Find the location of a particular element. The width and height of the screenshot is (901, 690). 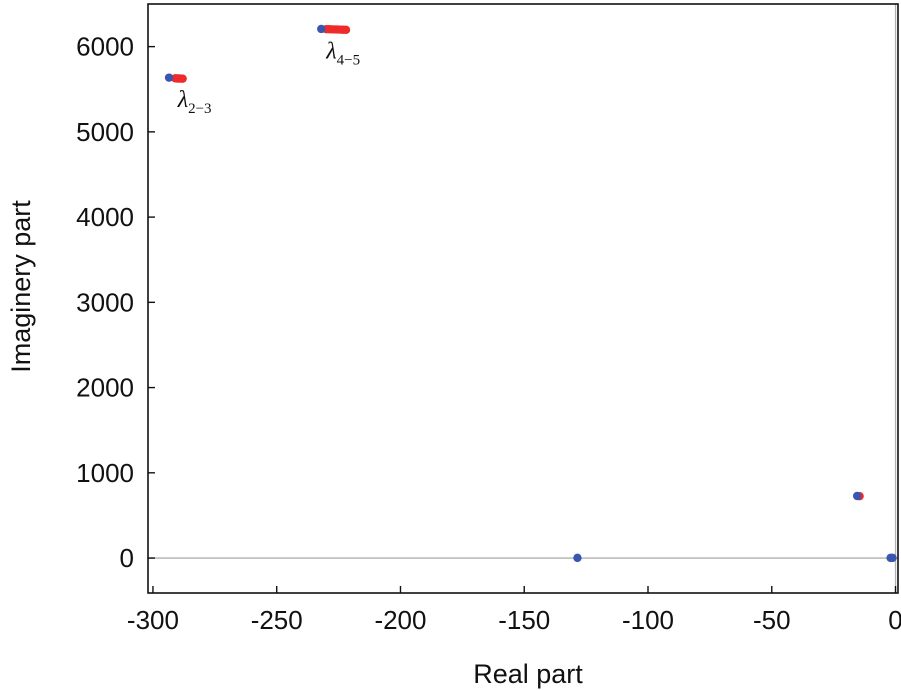

y-tick-label: 1000 is located at coordinates (105, 473).